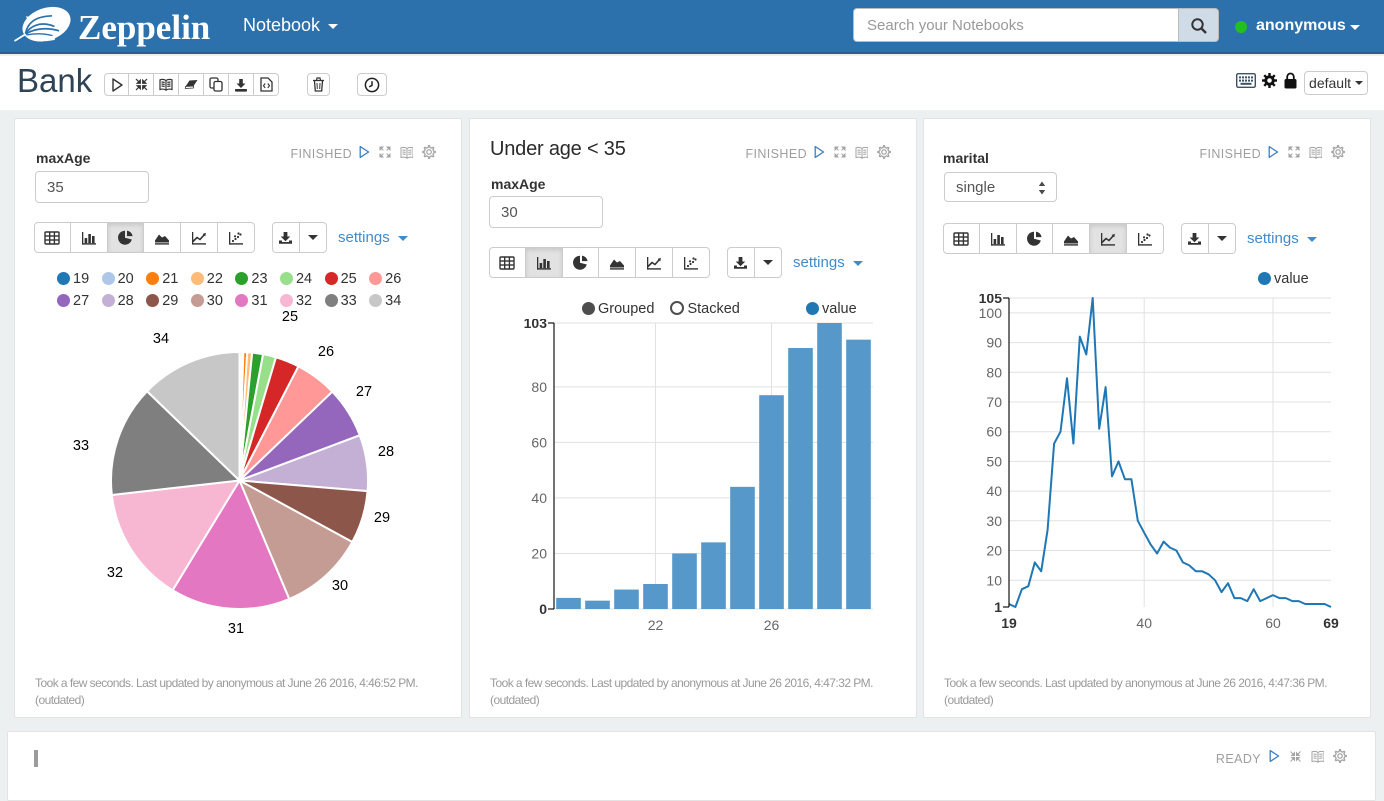 Image resolution: width=1384 pixels, height=801 pixels. I want to click on svg-text: 34, so click(161, 339).